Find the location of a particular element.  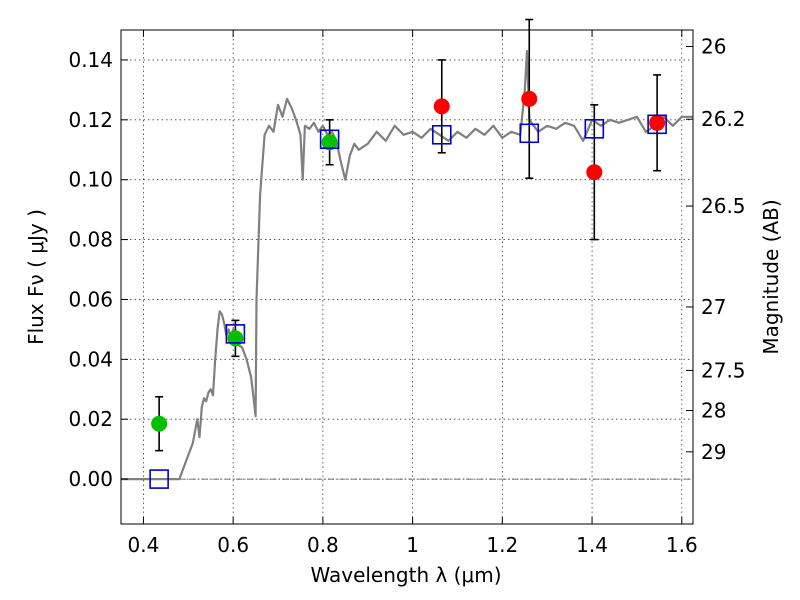

right-tick-label: 26 is located at coordinates (713, 46).